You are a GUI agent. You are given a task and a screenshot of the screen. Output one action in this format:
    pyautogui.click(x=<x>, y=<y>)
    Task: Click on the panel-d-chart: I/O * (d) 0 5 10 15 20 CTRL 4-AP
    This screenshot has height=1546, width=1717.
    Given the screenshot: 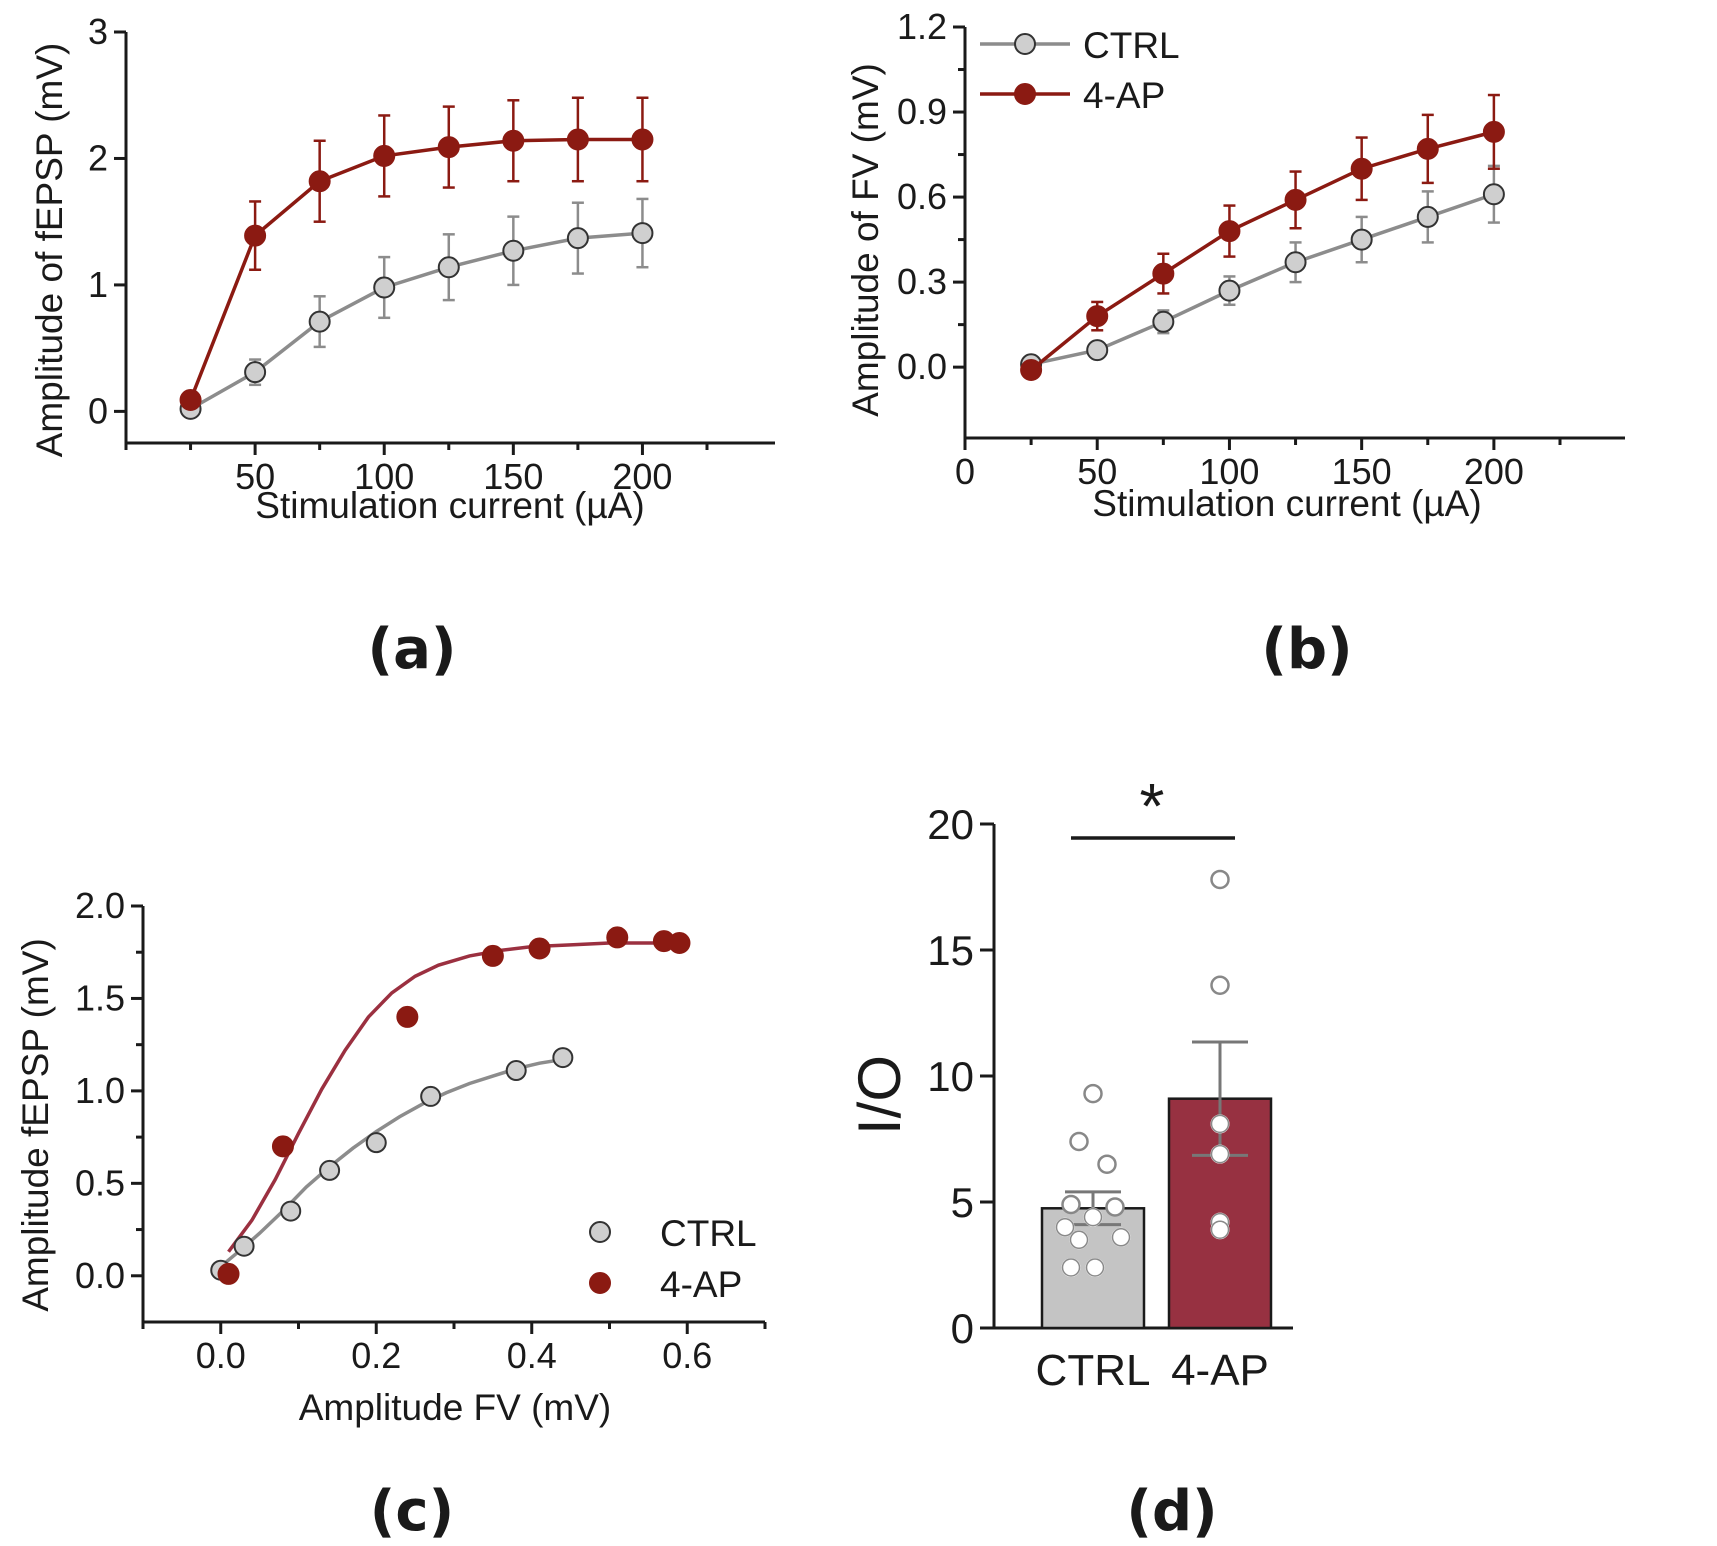 What is the action you would take?
    pyautogui.click(x=1069, y=1157)
    